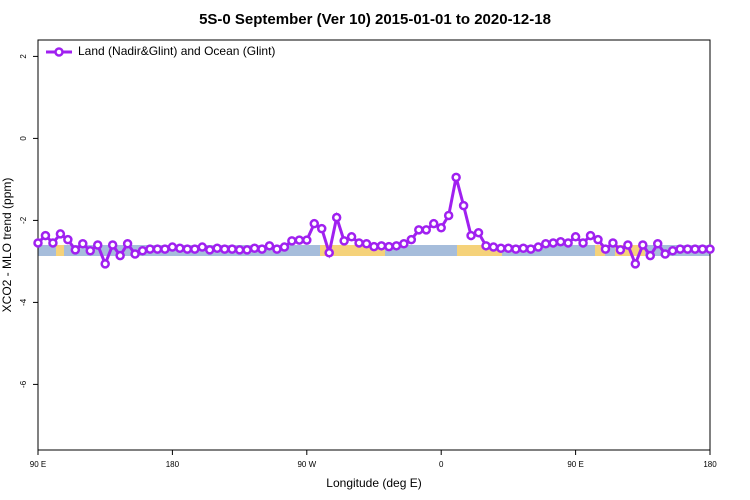  What do you see at coordinates (306, 464) in the screenshot?
I see `x-tick-label: 90 W` at bounding box center [306, 464].